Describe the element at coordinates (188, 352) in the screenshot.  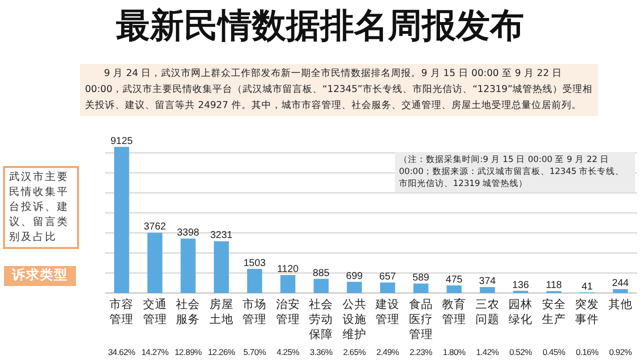
I see `text: 12.89%` at that location.